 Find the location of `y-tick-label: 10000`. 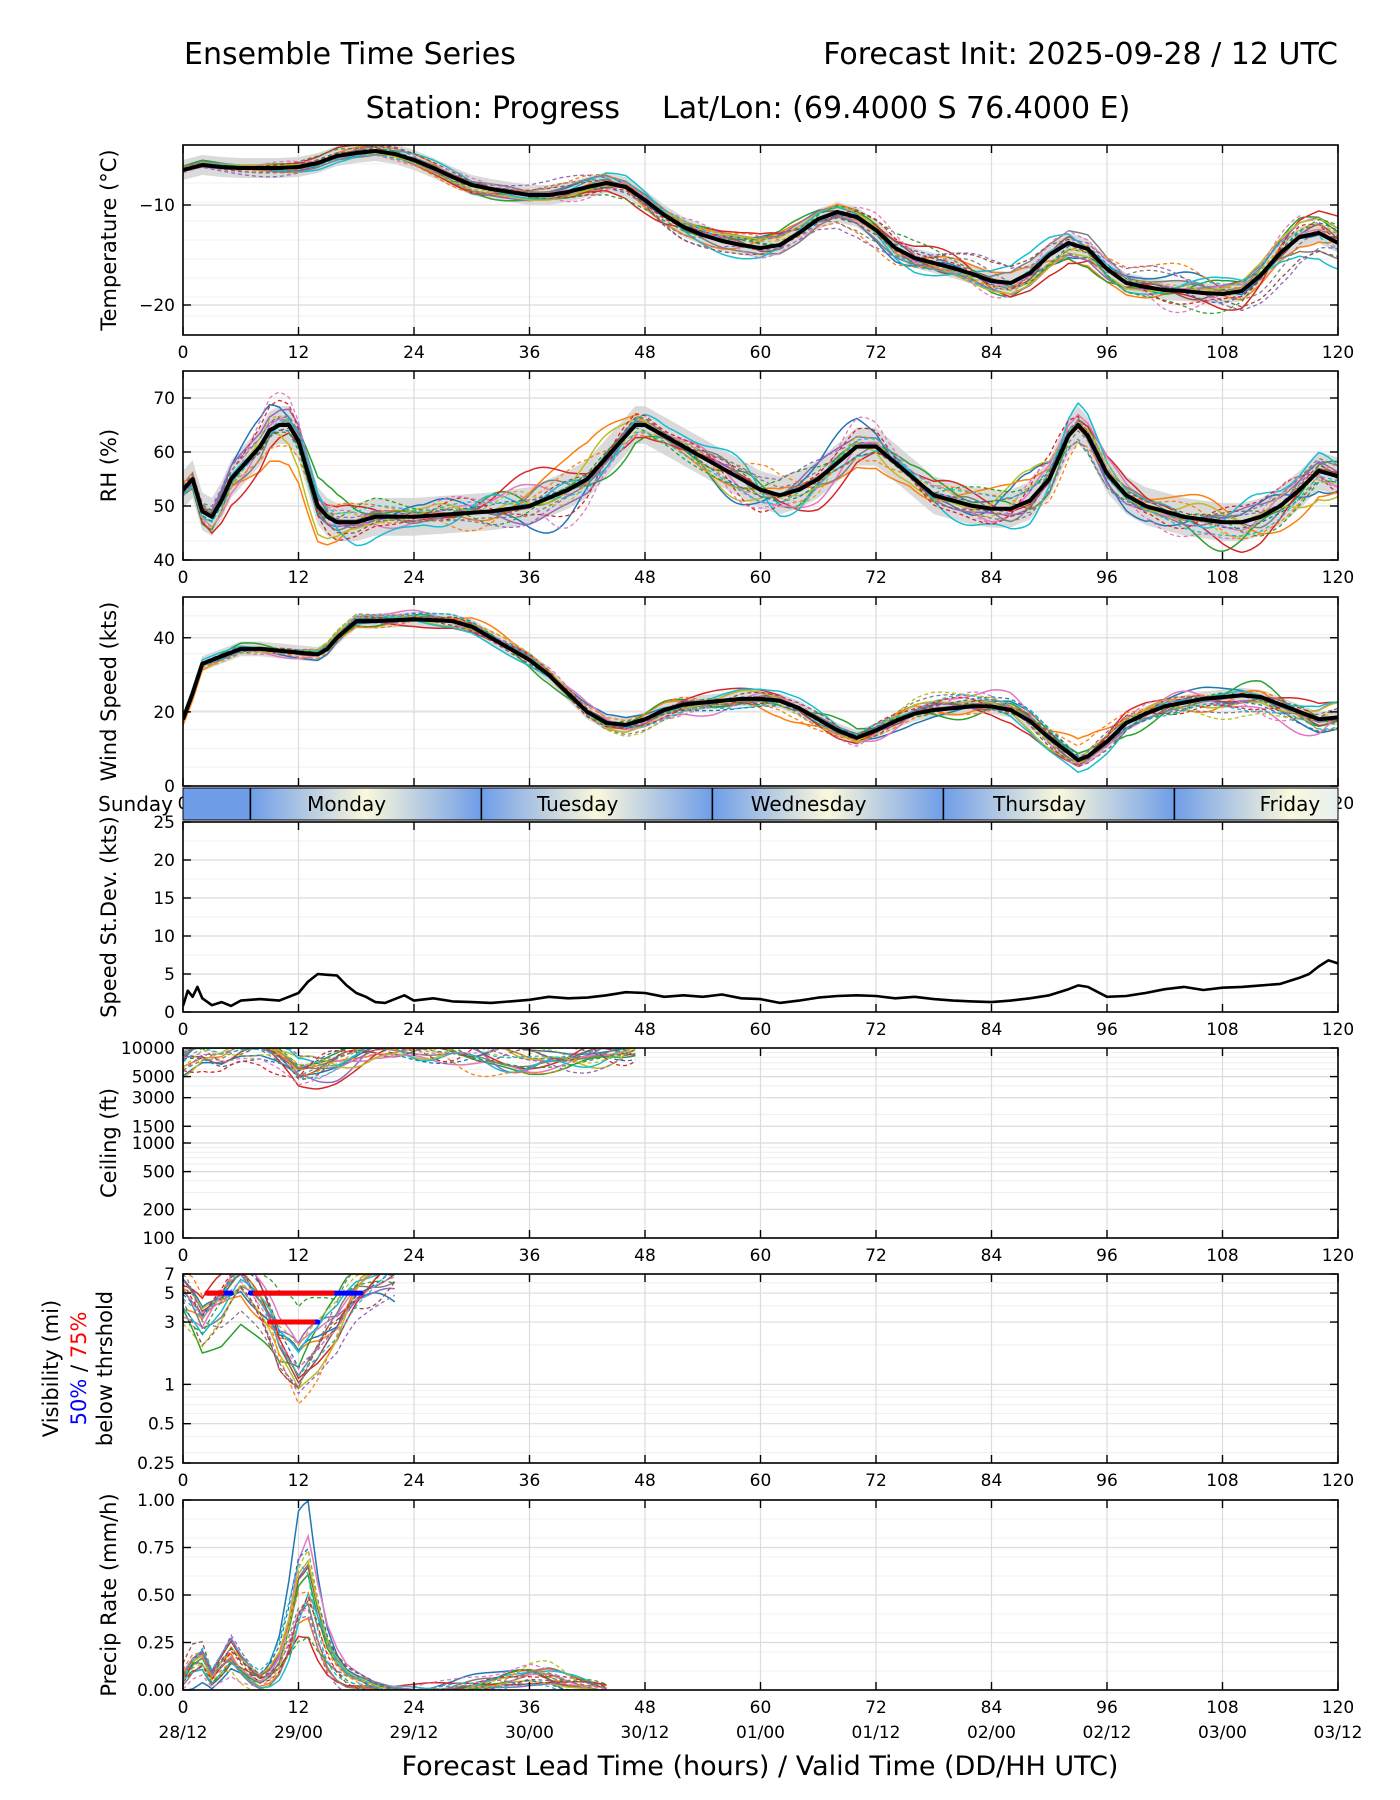

y-tick-label: 10000 is located at coordinates (148, 1049).